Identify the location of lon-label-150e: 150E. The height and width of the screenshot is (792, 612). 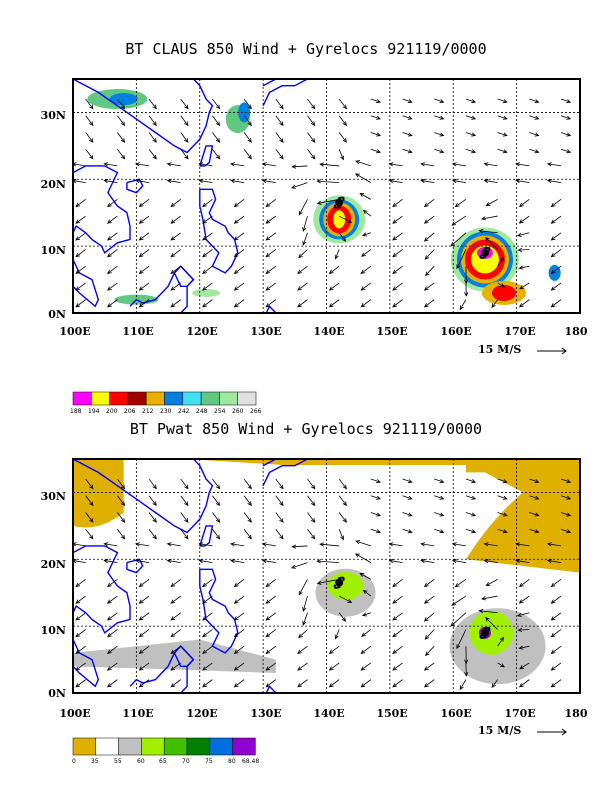
(392, 331).